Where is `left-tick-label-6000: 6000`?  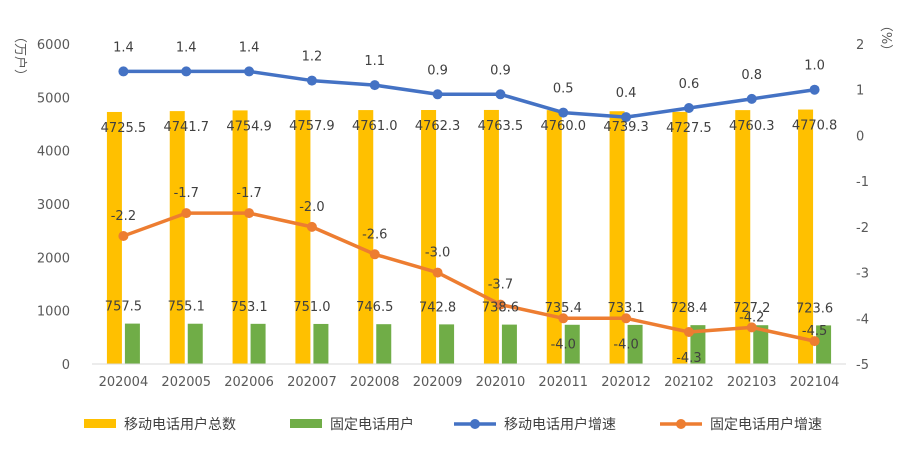
left-tick-label-6000: 6000 is located at coordinates (53, 45).